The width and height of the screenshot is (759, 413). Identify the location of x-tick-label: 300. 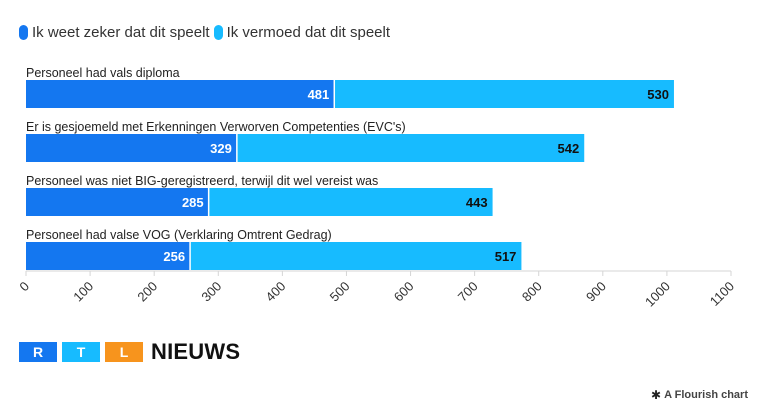
(211, 292).